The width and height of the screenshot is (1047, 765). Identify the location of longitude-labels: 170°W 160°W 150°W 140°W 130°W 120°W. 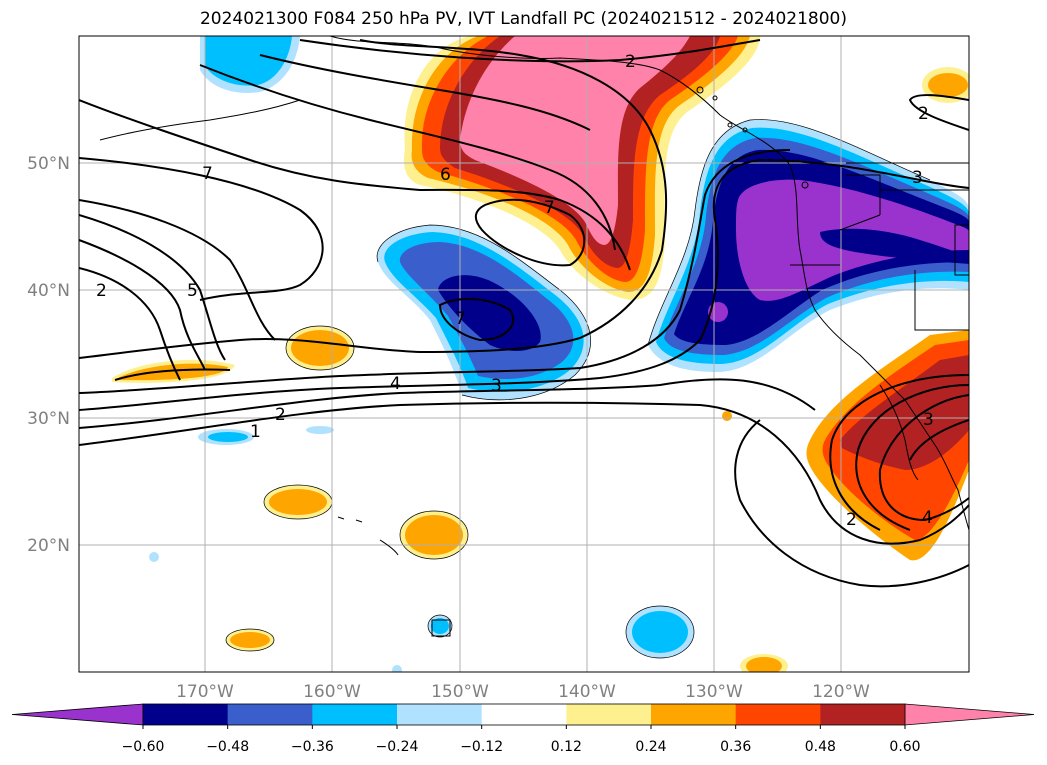
(523, 692).